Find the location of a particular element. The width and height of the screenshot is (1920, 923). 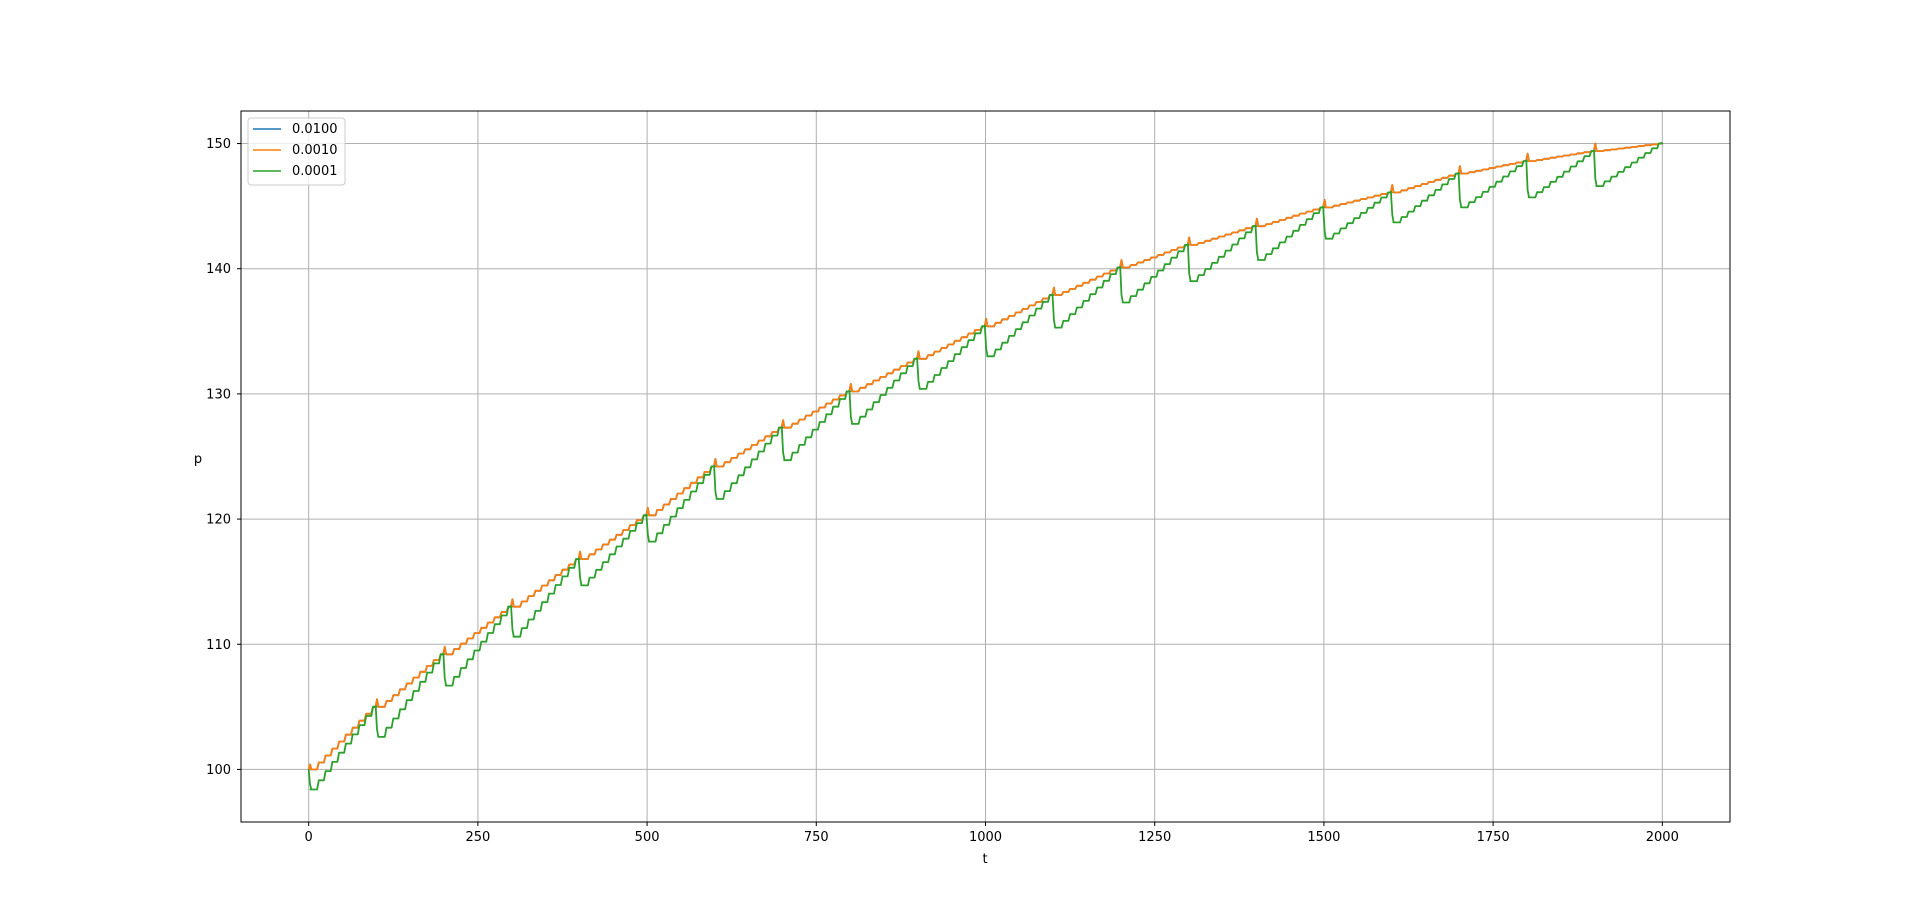

x-tick-label: 1000 is located at coordinates (985, 837).